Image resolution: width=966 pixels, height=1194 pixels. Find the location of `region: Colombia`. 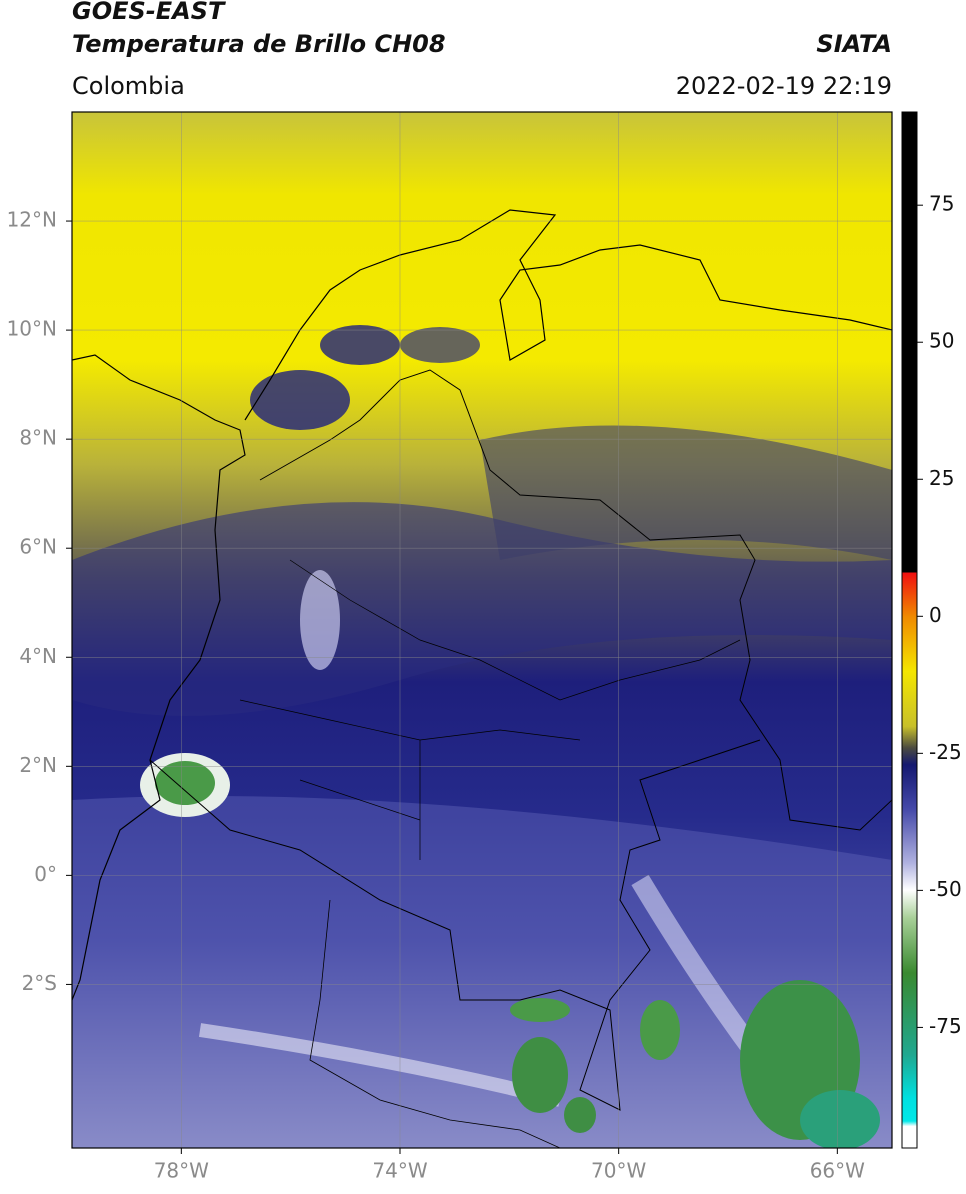

region: Colombia is located at coordinates (128, 86).